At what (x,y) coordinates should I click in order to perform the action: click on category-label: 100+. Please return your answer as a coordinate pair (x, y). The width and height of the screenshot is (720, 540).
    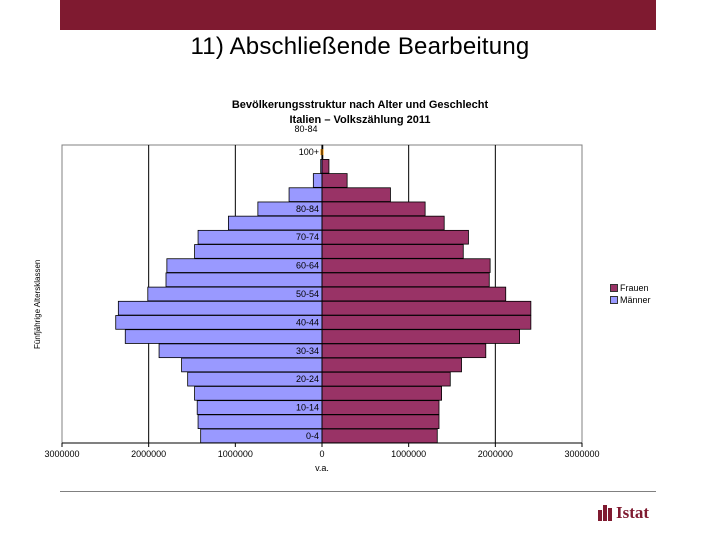
    Looking at the image, I should click on (309, 152).